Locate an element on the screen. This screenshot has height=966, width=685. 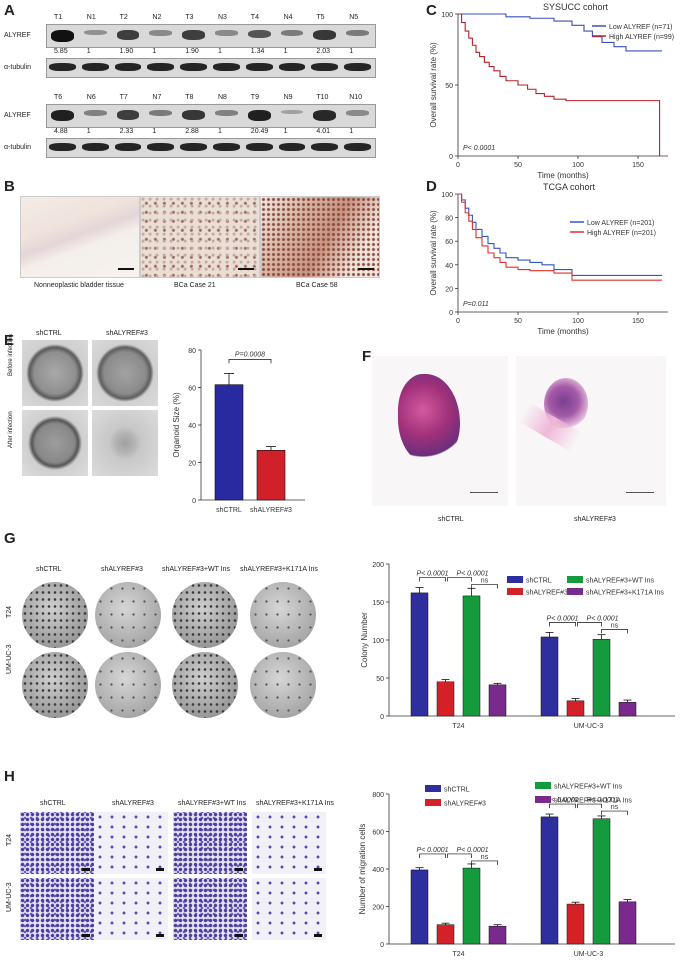
band-ratio: 1.90 is located at coordinates (192, 51).